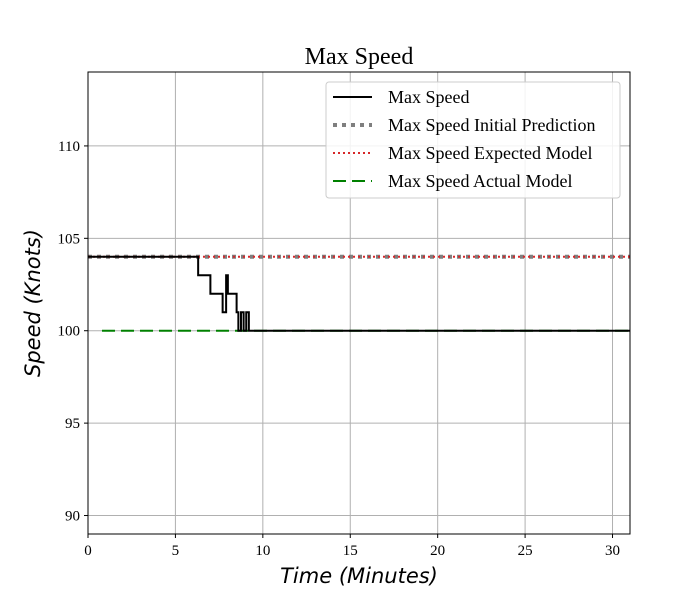  I want to click on x-tick-label: 25, so click(525, 551).